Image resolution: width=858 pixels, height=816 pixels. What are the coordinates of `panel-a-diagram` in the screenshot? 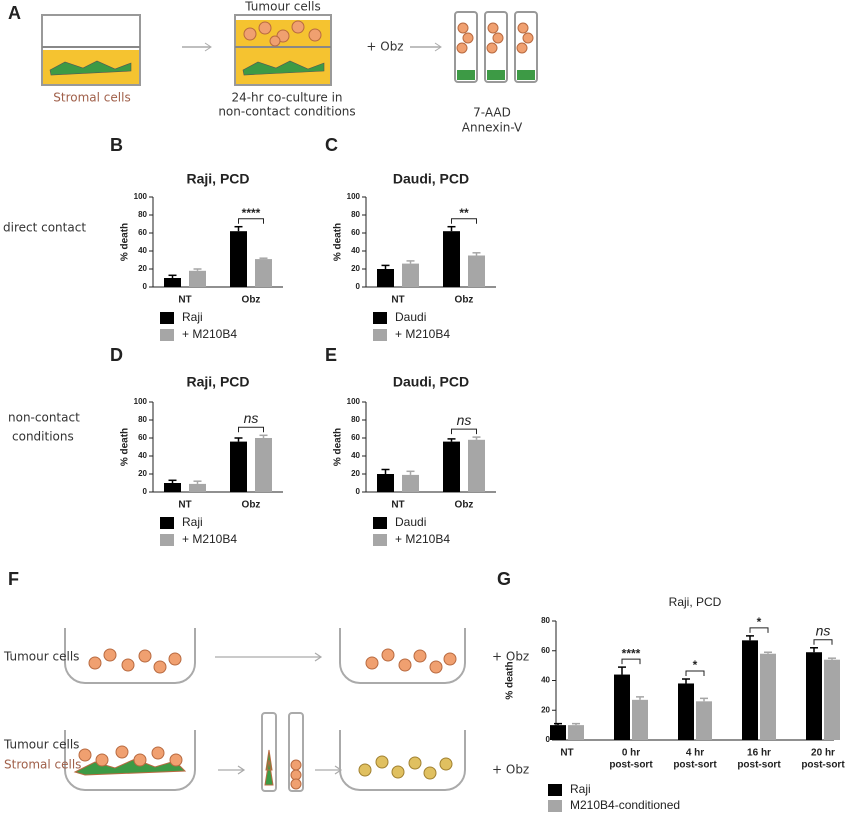 It's located at (289, 48).